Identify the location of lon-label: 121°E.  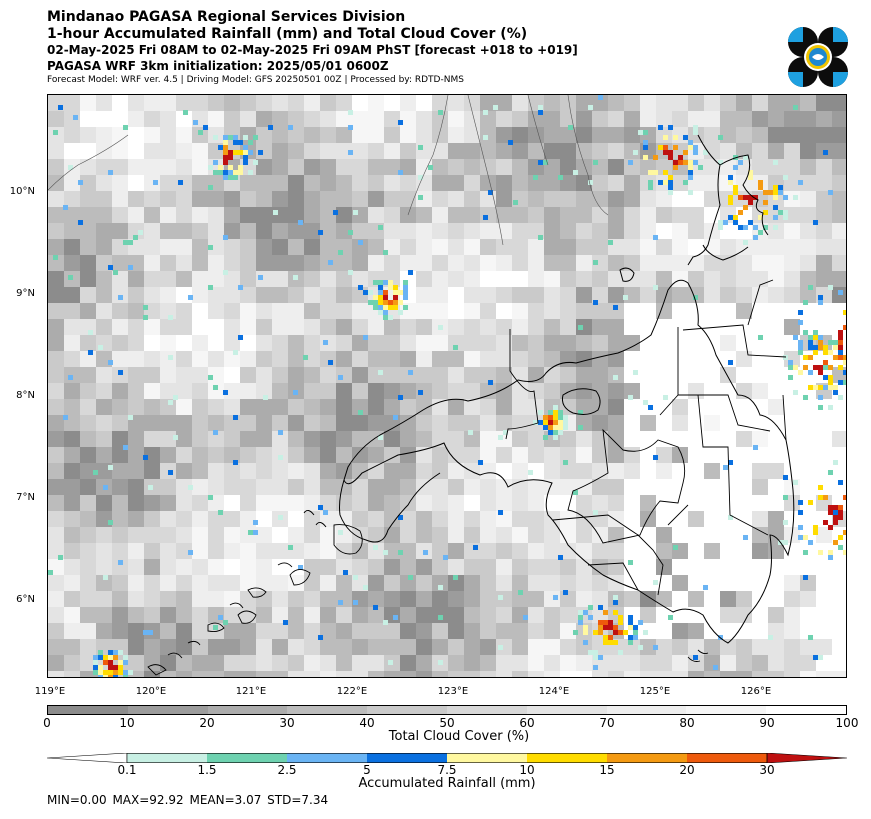
(251, 691).